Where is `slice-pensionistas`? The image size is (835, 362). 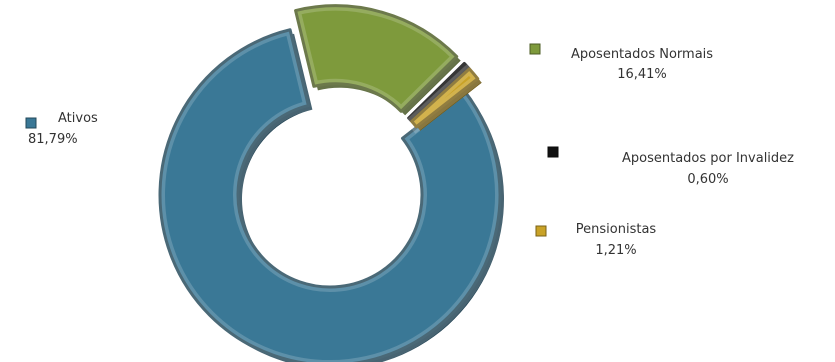
slice-pensionistas is located at coordinates (445, 98).